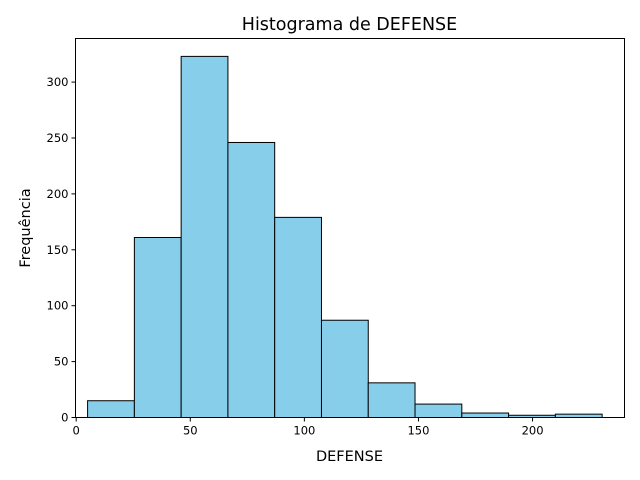 The width and height of the screenshot is (640, 480). Describe the element at coordinates (190, 431) in the screenshot. I see `x-tick-label: 50` at that location.